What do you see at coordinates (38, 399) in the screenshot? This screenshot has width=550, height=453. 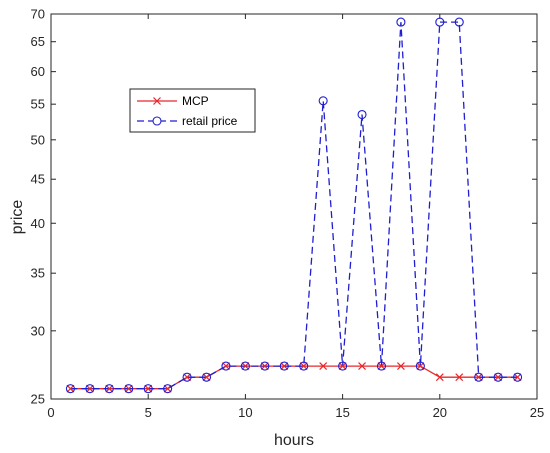 I see `y-tick-label: 25` at bounding box center [38, 399].